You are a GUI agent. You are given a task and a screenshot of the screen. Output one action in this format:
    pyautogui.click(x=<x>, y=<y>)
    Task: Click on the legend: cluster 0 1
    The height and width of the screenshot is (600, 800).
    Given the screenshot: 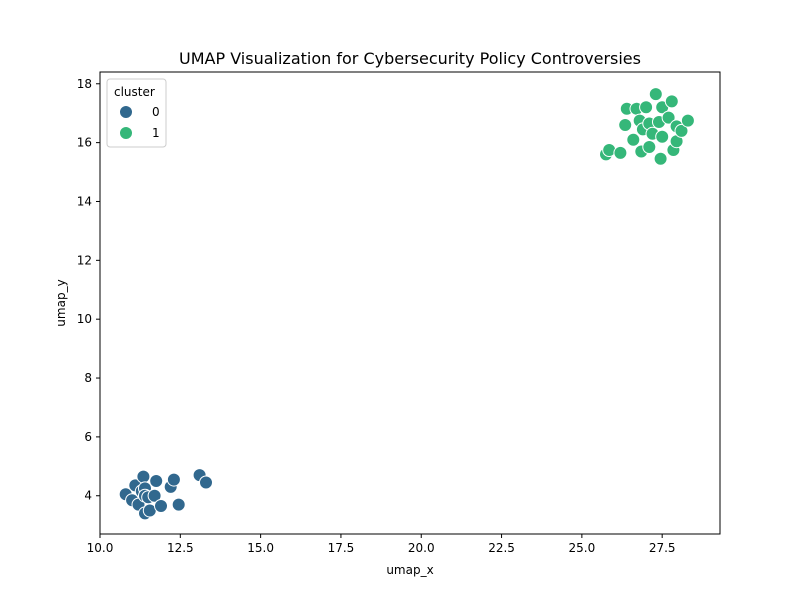 What is the action you would take?
    pyautogui.click(x=136, y=113)
    